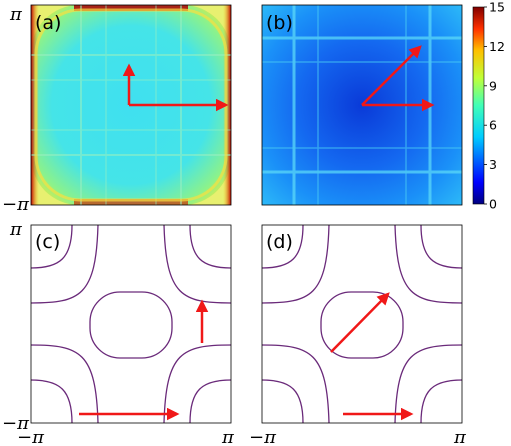 Image resolution: width=511 pixels, height=446 pixels. Describe the element at coordinates (391, 75) in the screenshot. I see `panel-b-arrow-diagonal` at that location.